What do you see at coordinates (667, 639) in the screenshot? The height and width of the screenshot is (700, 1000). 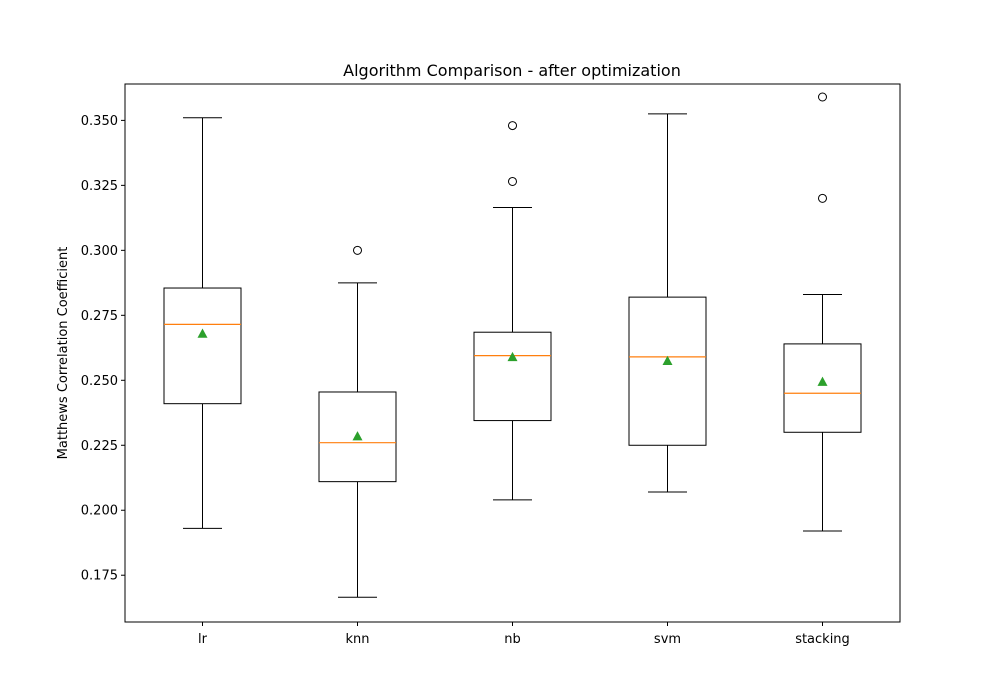 I see `x-tick-label: svm` at bounding box center [667, 639].